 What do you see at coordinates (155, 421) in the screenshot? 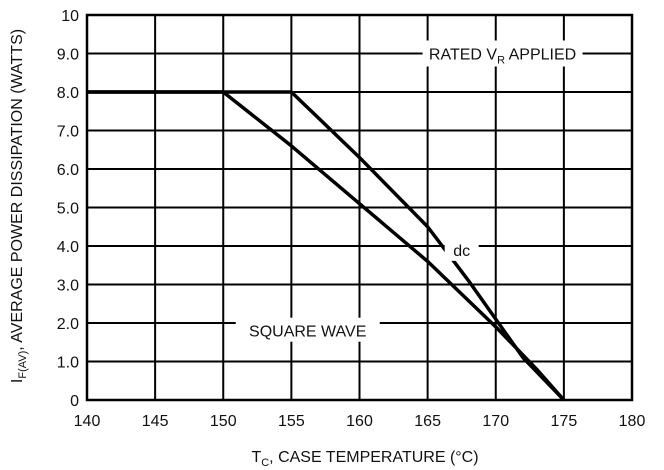
I see `x-tick-label: 145` at bounding box center [155, 421].